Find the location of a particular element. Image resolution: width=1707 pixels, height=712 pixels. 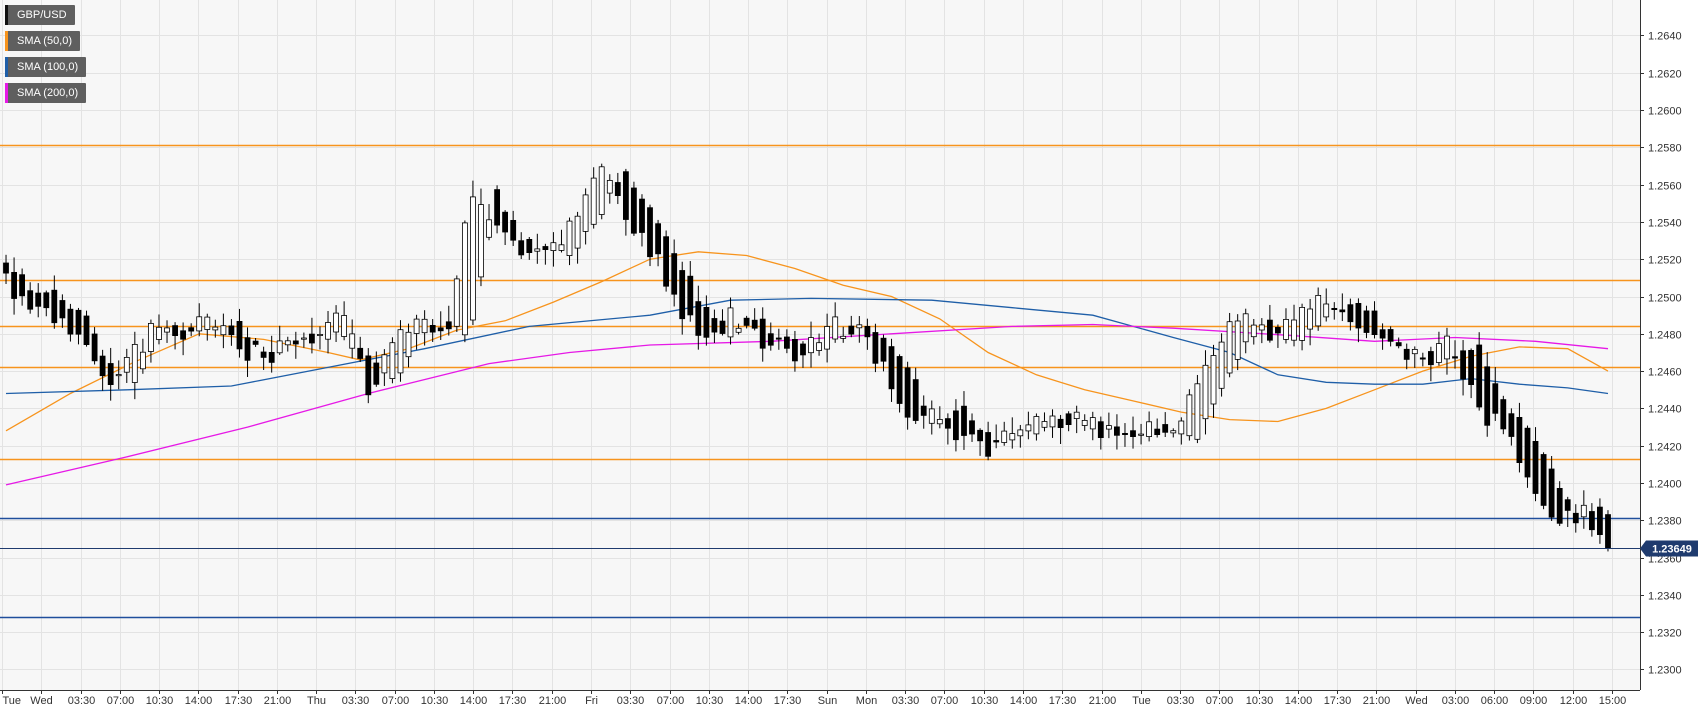

price-tick-label: 1.2380 is located at coordinates (1665, 522).